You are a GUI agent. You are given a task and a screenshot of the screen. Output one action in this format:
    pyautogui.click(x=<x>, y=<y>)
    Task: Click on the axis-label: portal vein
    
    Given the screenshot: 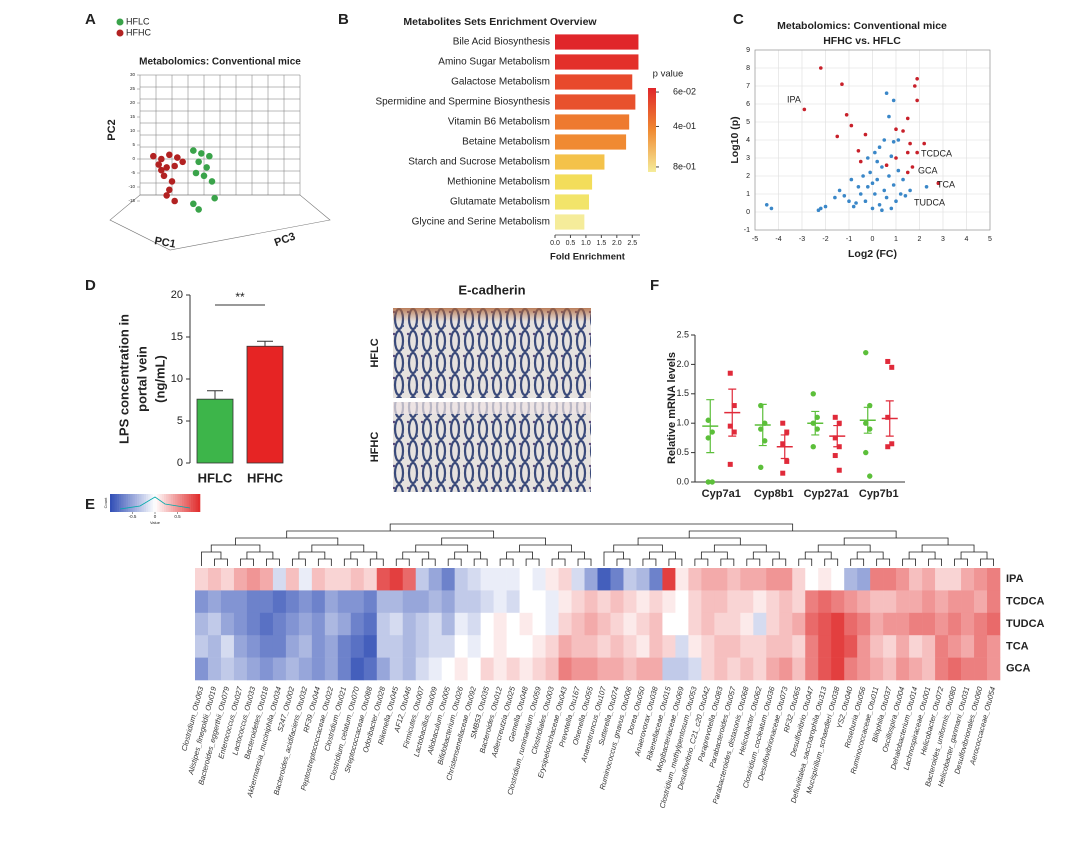 What is the action you would take?
    pyautogui.click(x=141, y=379)
    